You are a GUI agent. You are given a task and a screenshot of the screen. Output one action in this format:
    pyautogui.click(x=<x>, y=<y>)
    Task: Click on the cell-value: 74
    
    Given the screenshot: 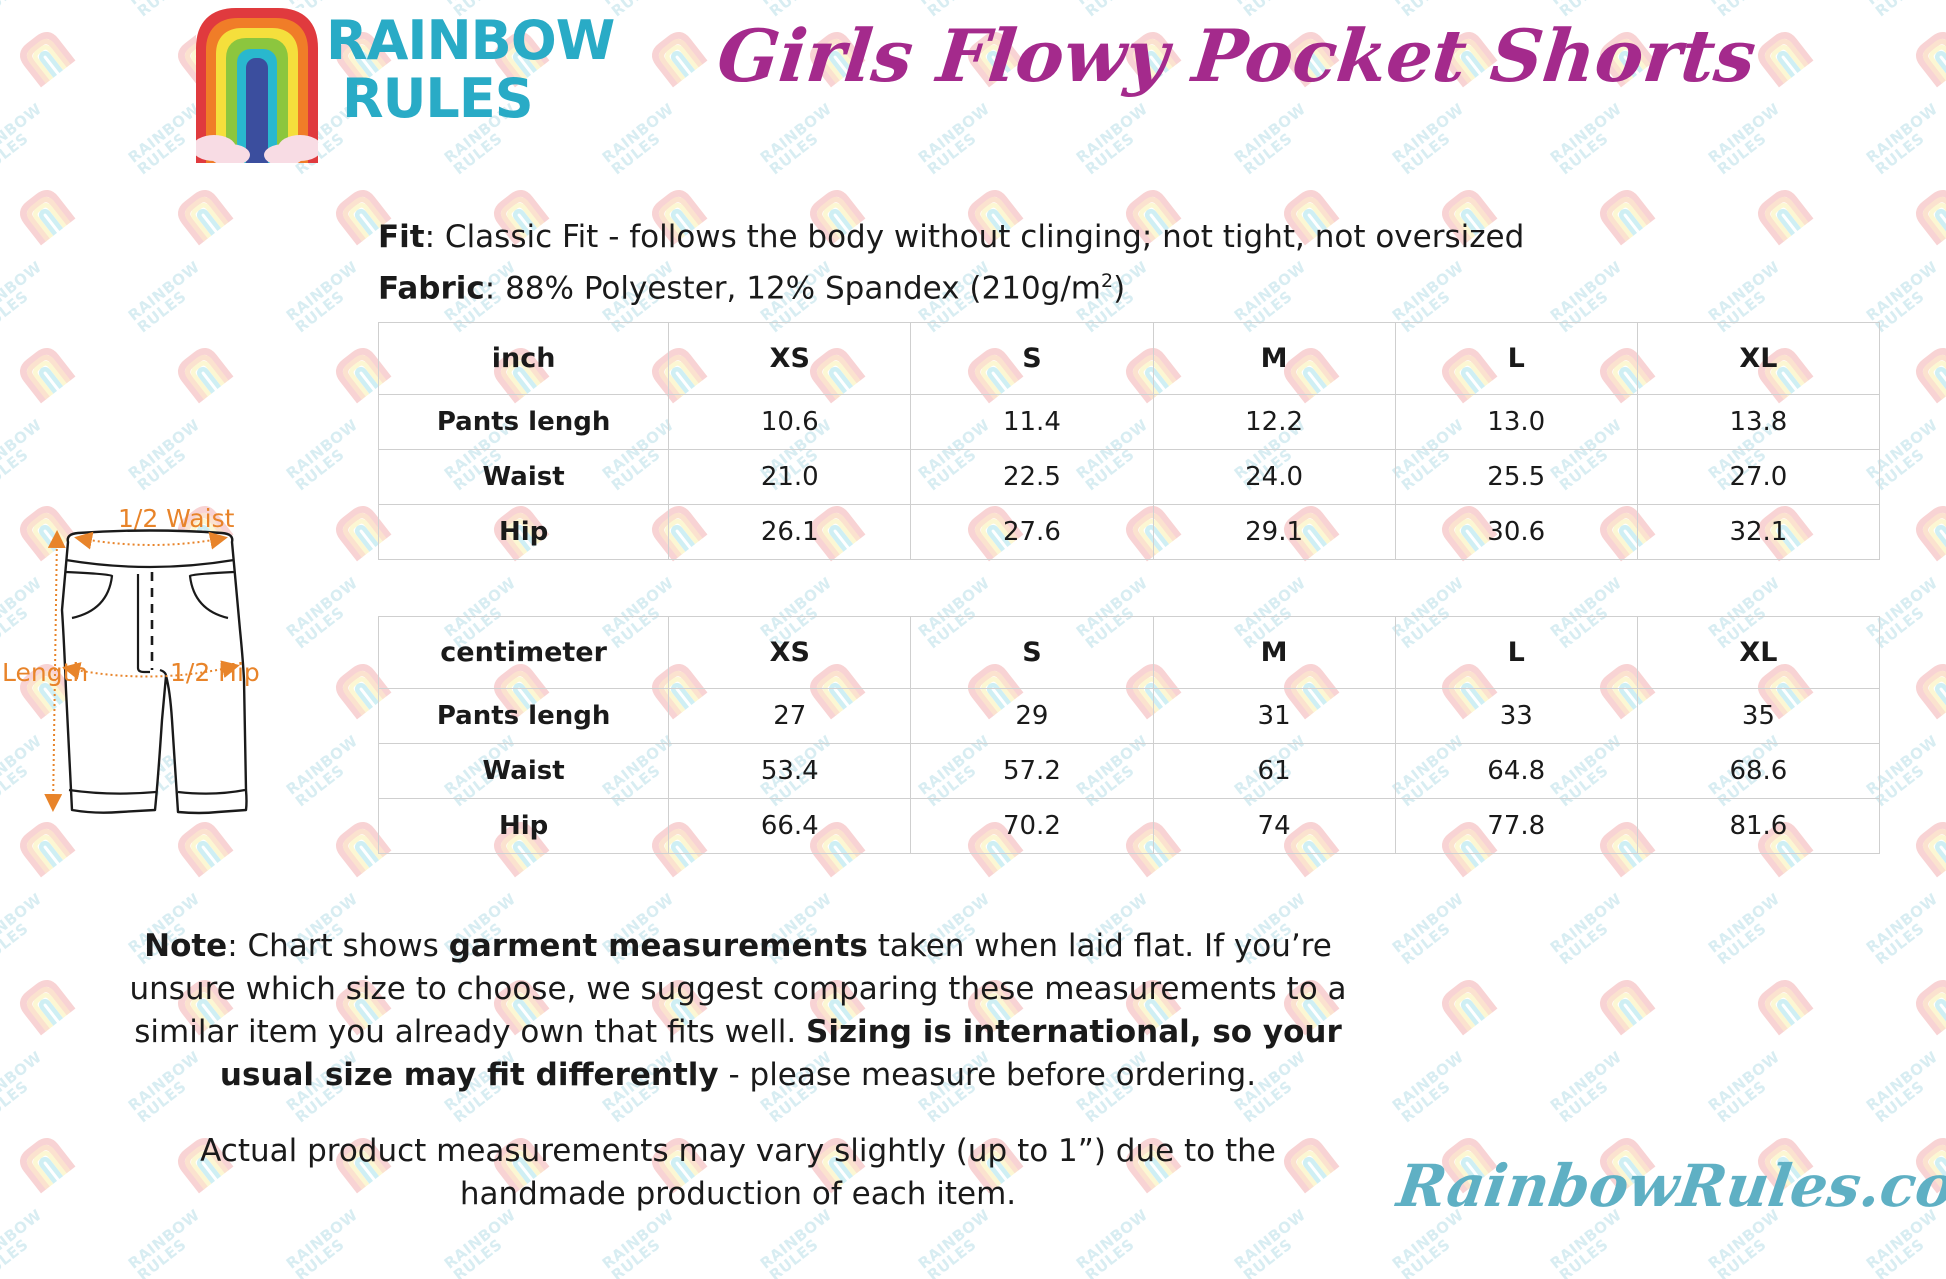 What is the action you would take?
    pyautogui.click(x=1274, y=826)
    